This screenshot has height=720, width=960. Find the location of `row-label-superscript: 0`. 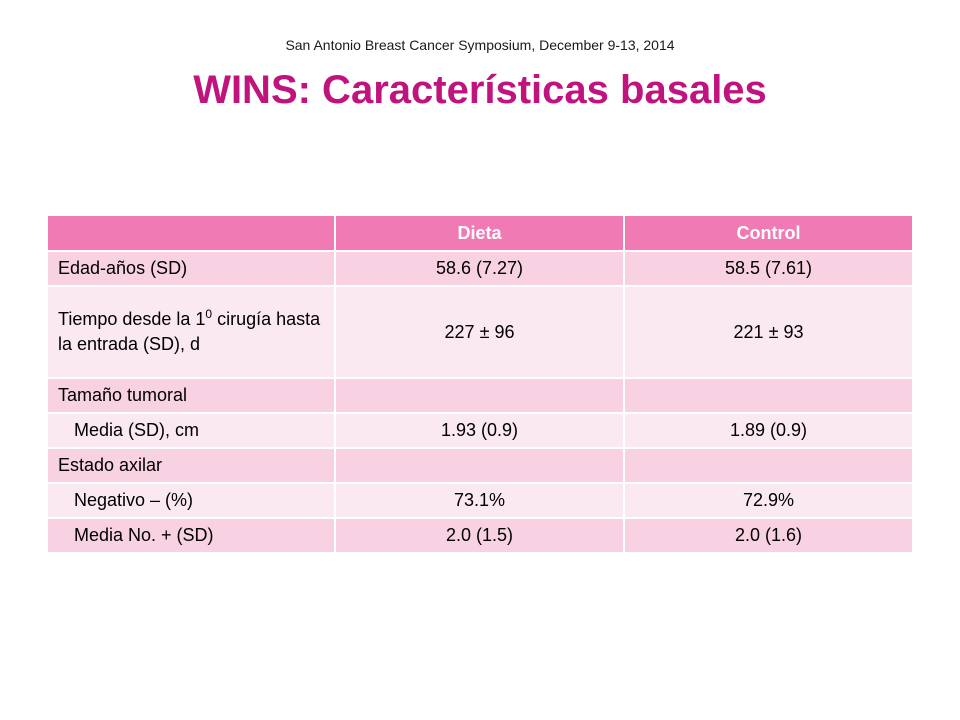

row-label-superscript: 0 is located at coordinates (209, 314).